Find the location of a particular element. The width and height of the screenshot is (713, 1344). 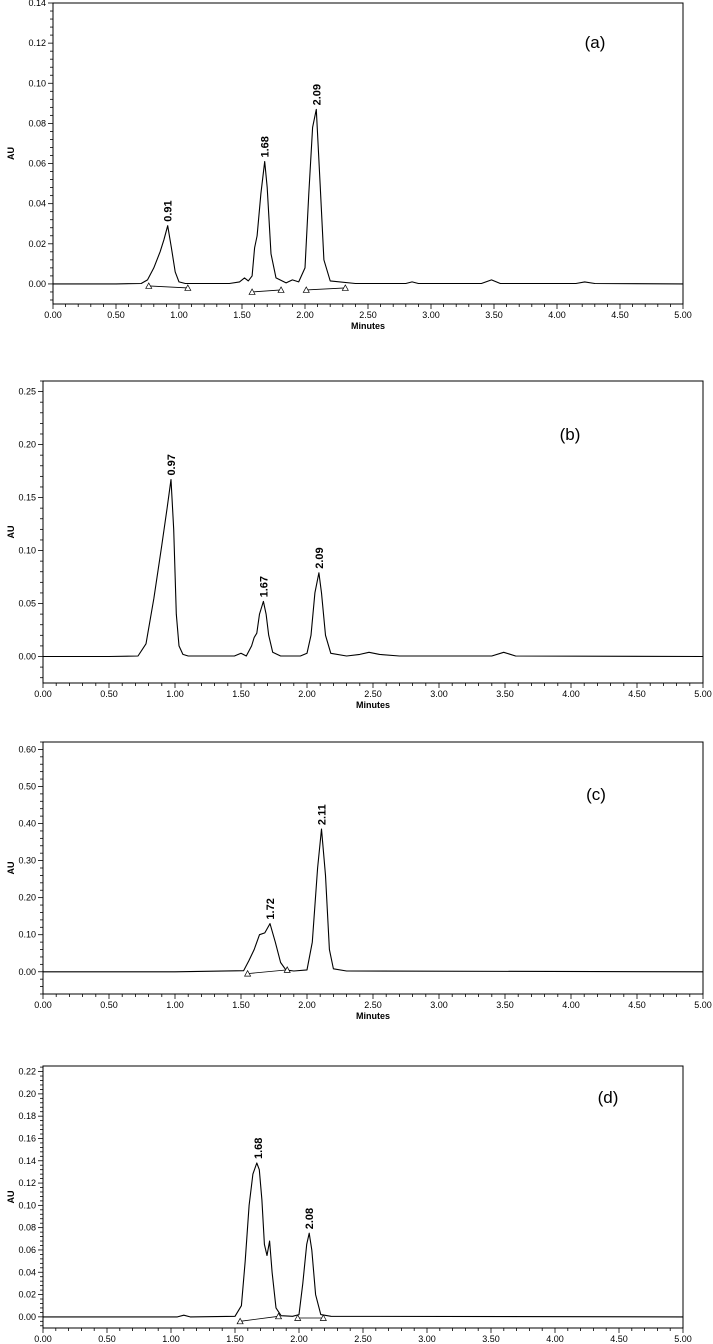

panel-tag: (d) is located at coordinates (608, 1097).